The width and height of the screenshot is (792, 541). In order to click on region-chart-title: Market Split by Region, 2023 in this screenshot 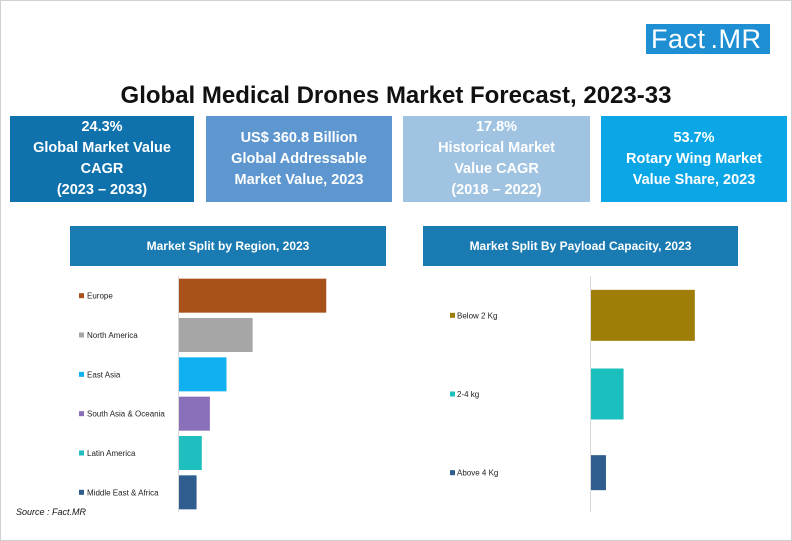, I will do `click(228, 246)`.